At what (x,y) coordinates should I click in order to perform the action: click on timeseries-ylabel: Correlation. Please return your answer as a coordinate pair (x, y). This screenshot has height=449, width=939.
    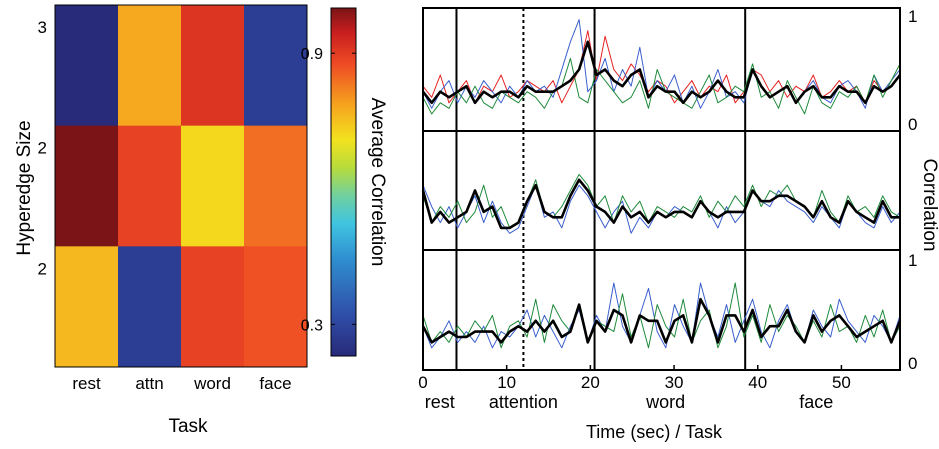
    Looking at the image, I should click on (929, 205).